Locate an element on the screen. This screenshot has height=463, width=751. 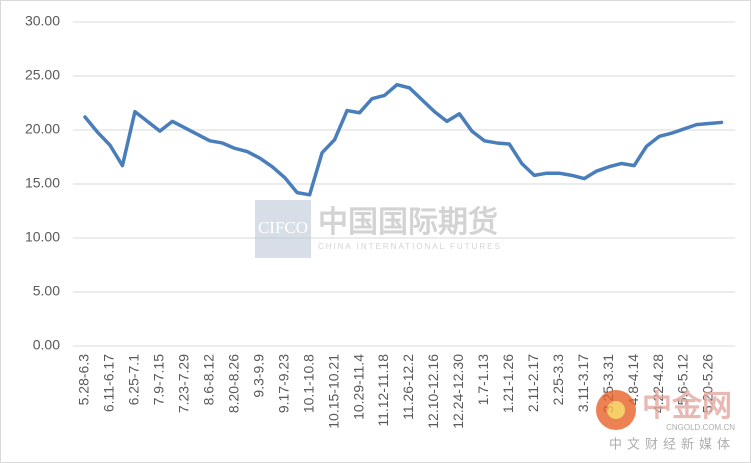
x-tick-label: 4.8-4.14 is located at coordinates (633, 380).